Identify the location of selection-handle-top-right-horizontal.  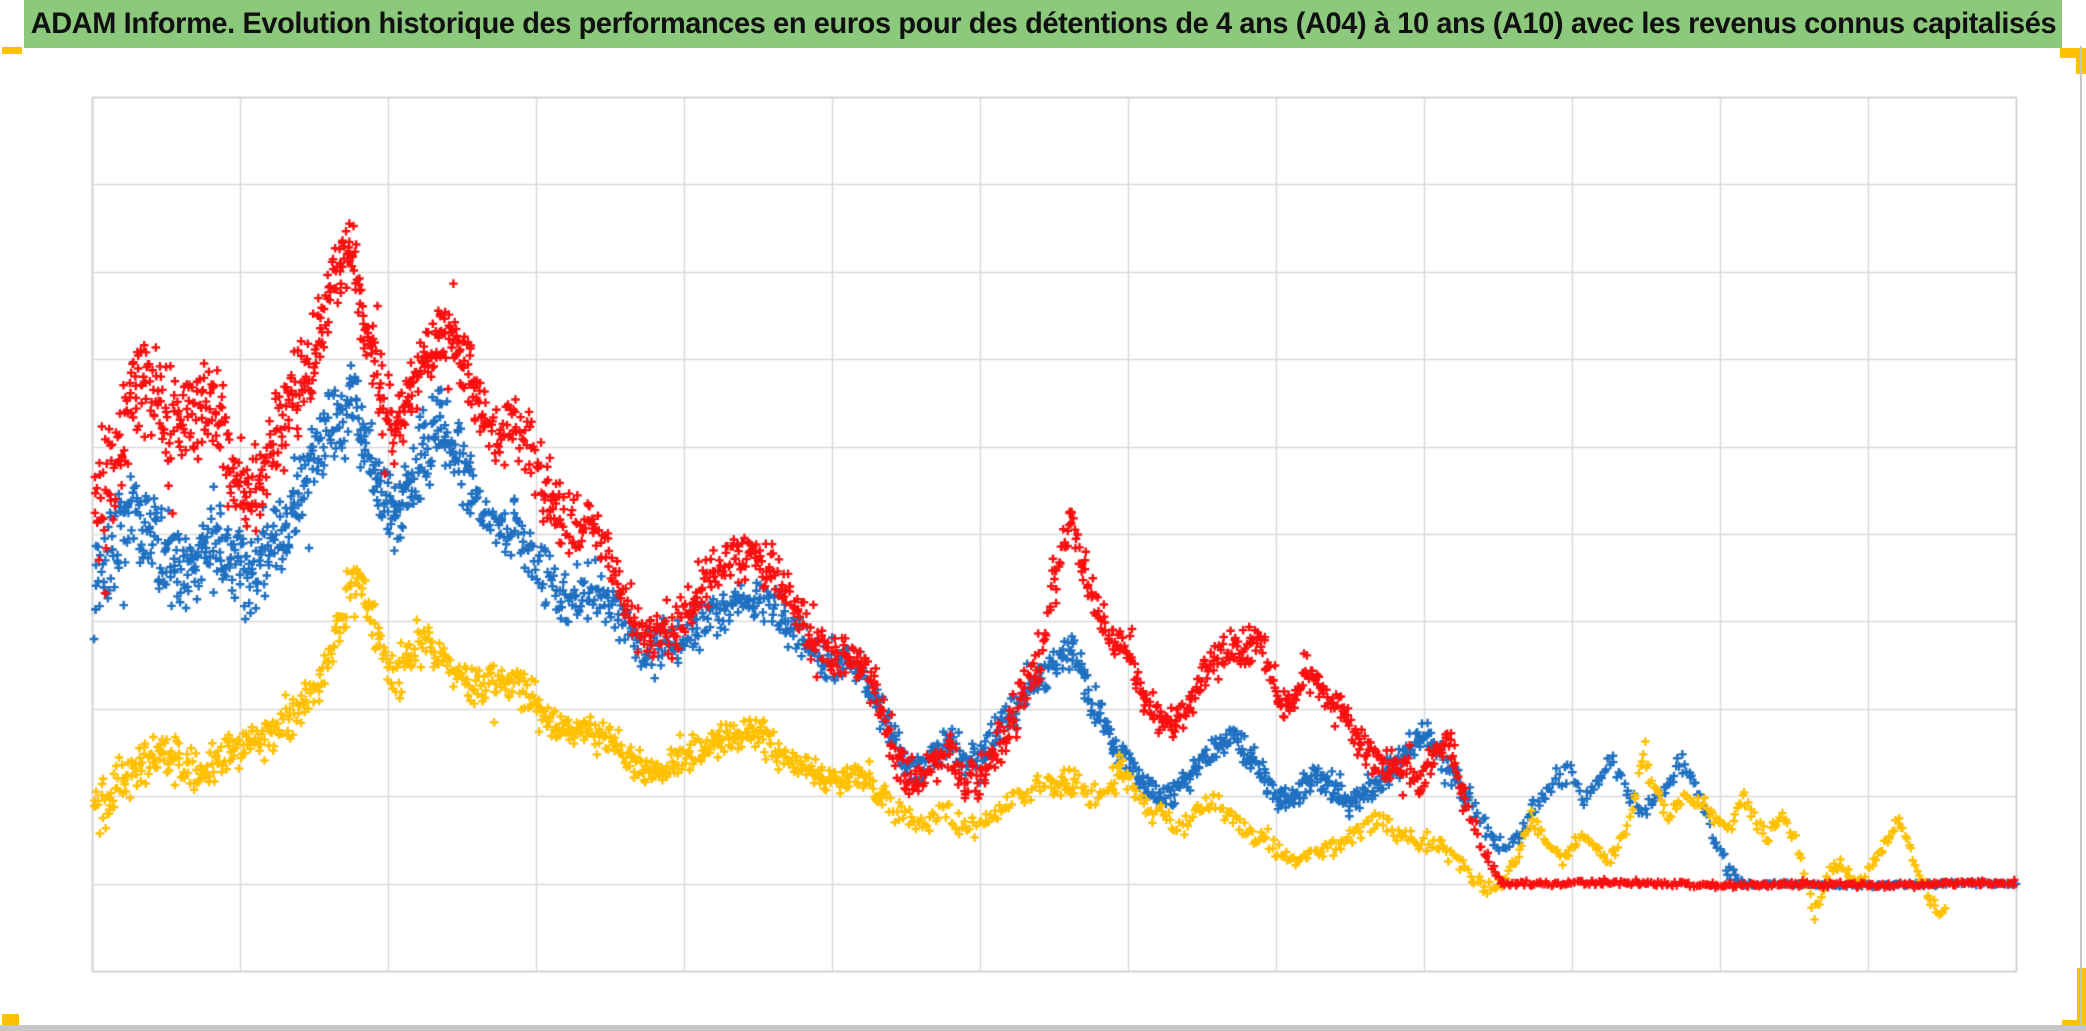
(2073, 53).